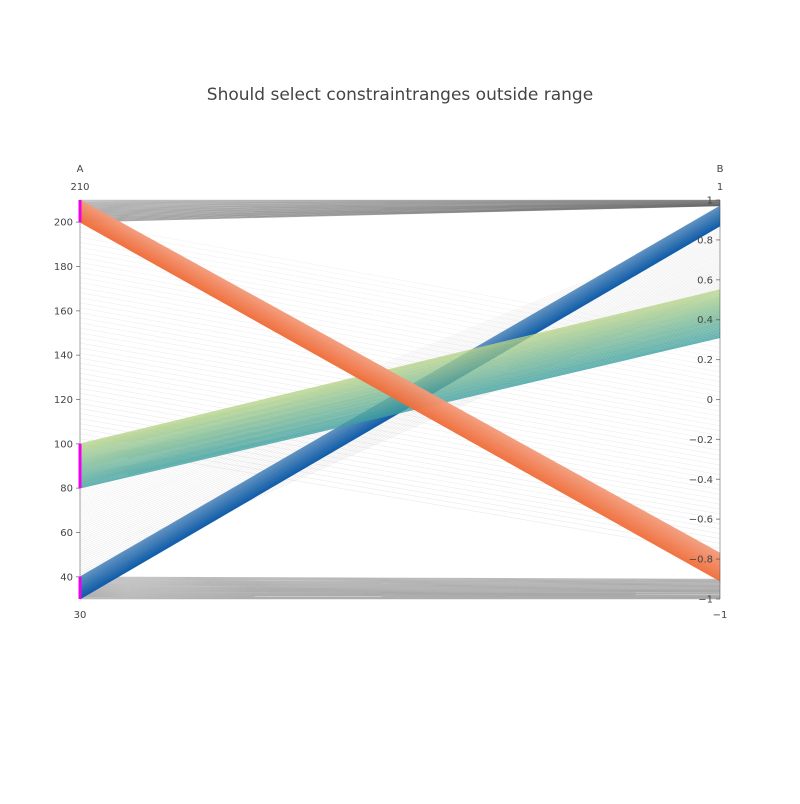  What do you see at coordinates (63, 311) in the screenshot?
I see `tick-label: 160` at bounding box center [63, 311].